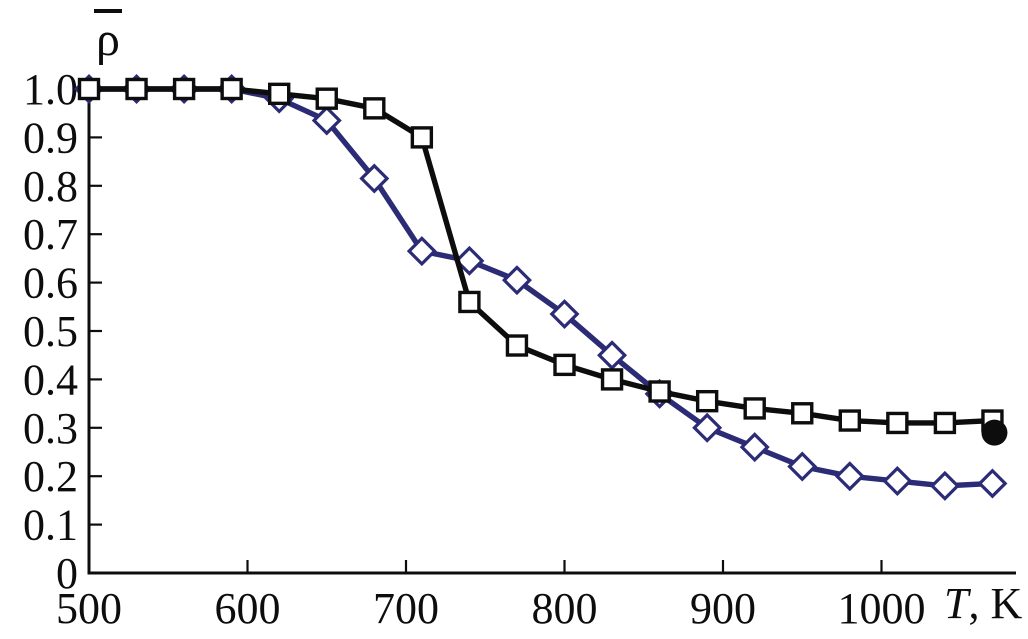 The image size is (1028, 639). I want to click on y-tick-label: 0.8, so click(50, 186).